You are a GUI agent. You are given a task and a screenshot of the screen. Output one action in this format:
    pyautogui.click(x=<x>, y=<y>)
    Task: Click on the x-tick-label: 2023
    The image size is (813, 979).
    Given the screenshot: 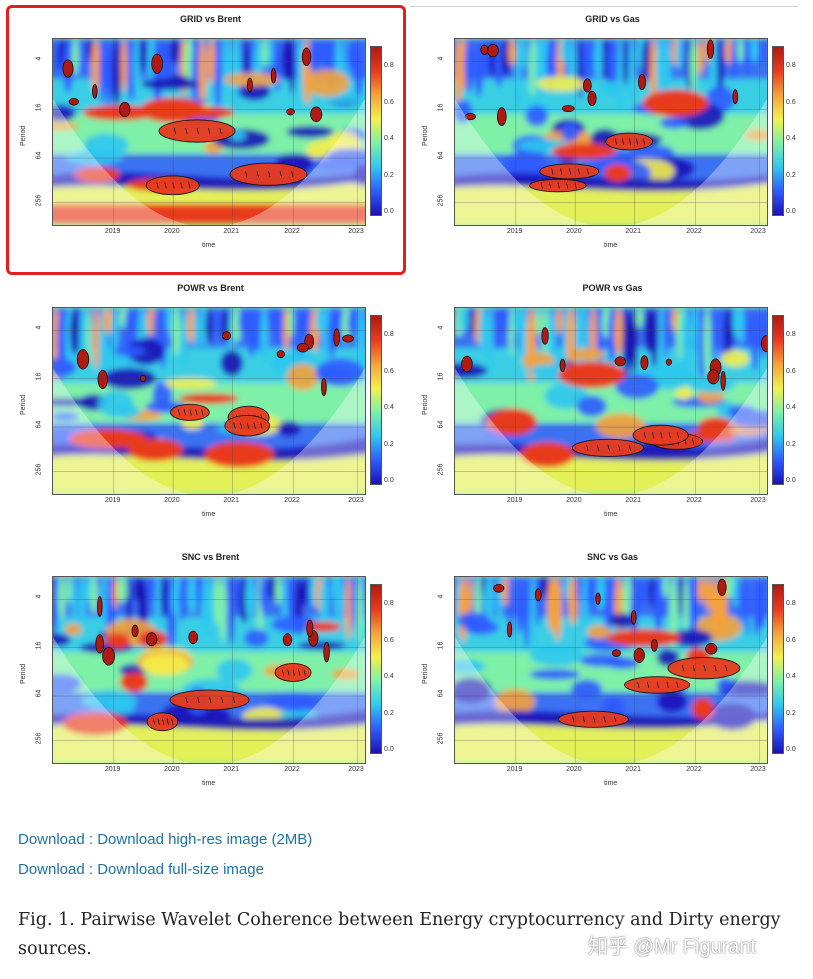 What is the action you would take?
    pyautogui.click(x=356, y=769)
    